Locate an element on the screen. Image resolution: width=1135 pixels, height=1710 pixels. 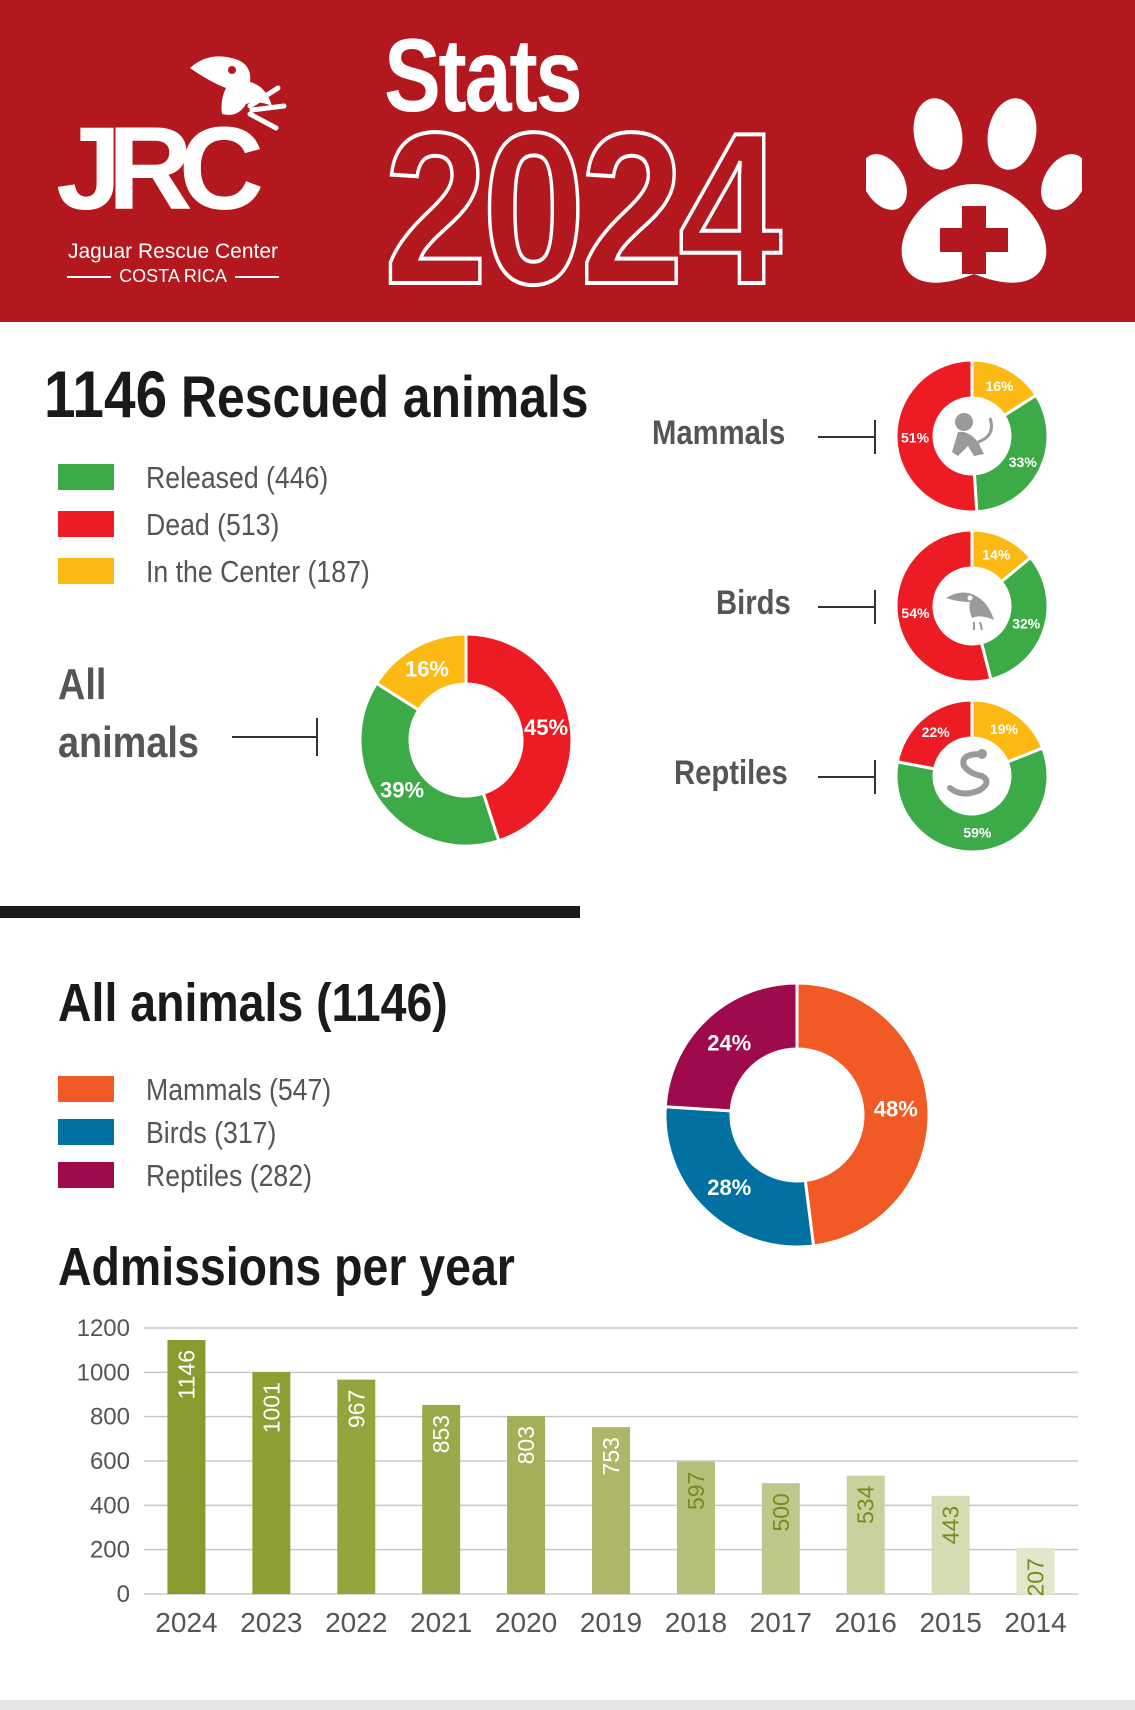
donut-reptiles: 19% 59% 22% is located at coordinates (972, 776).